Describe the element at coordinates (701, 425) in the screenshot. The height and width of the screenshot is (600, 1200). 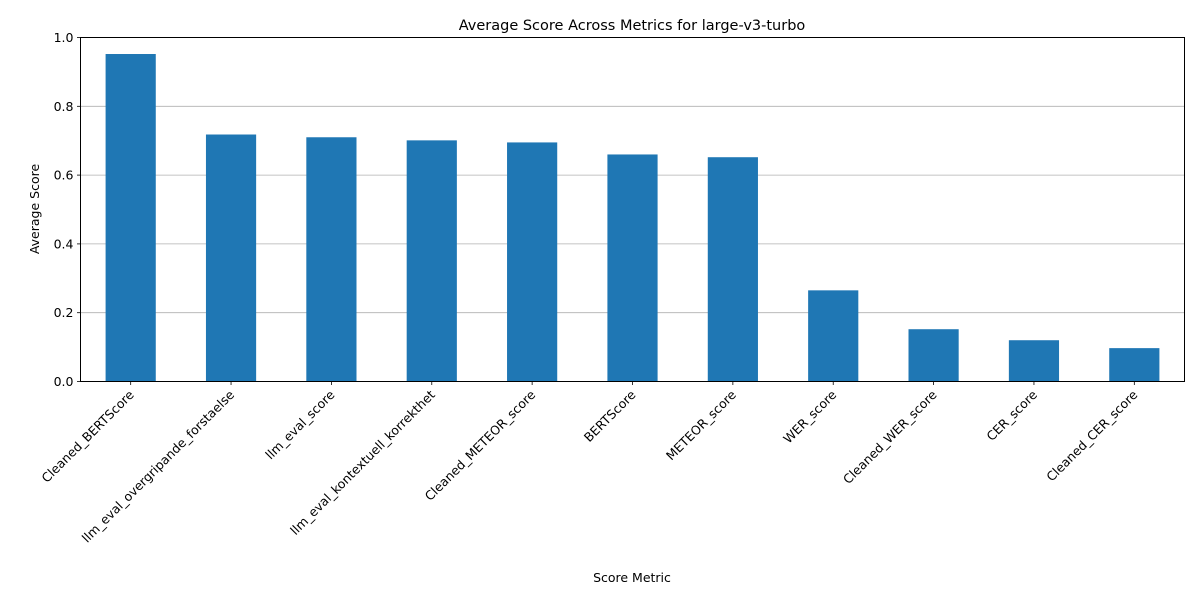
I see `x-tick-label: METEOR_score` at that location.